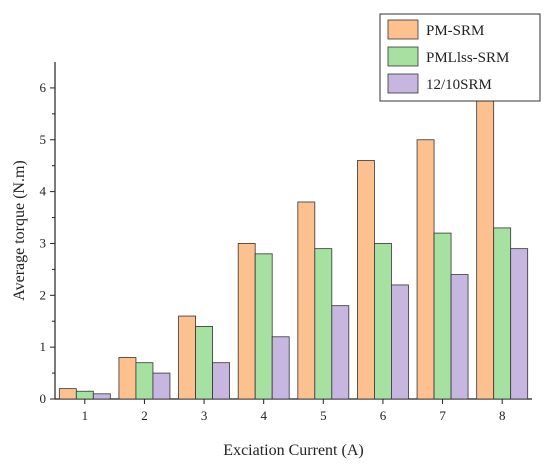 Image resolution: width=550 pixels, height=468 pixels. I want to click on legend-label: 12/10SRM, so click(459, 85).